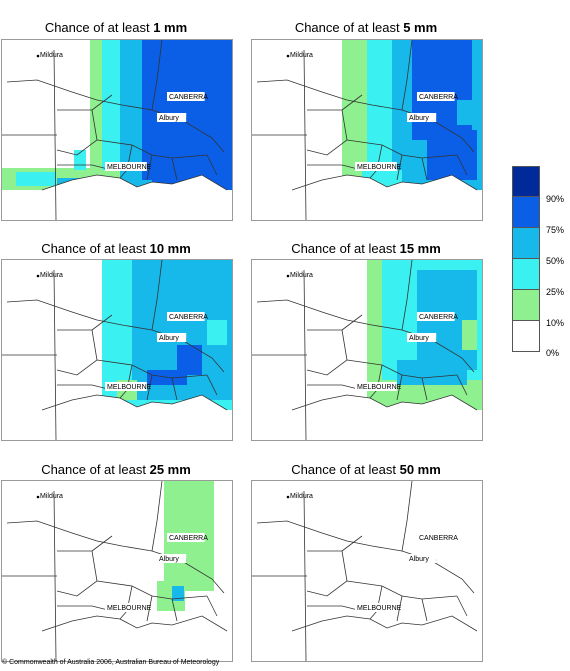  What do you see at coordinates (555, 199) in the screenshot?
I see `legend-label-90: 90%` at bounding box center [555, 199].